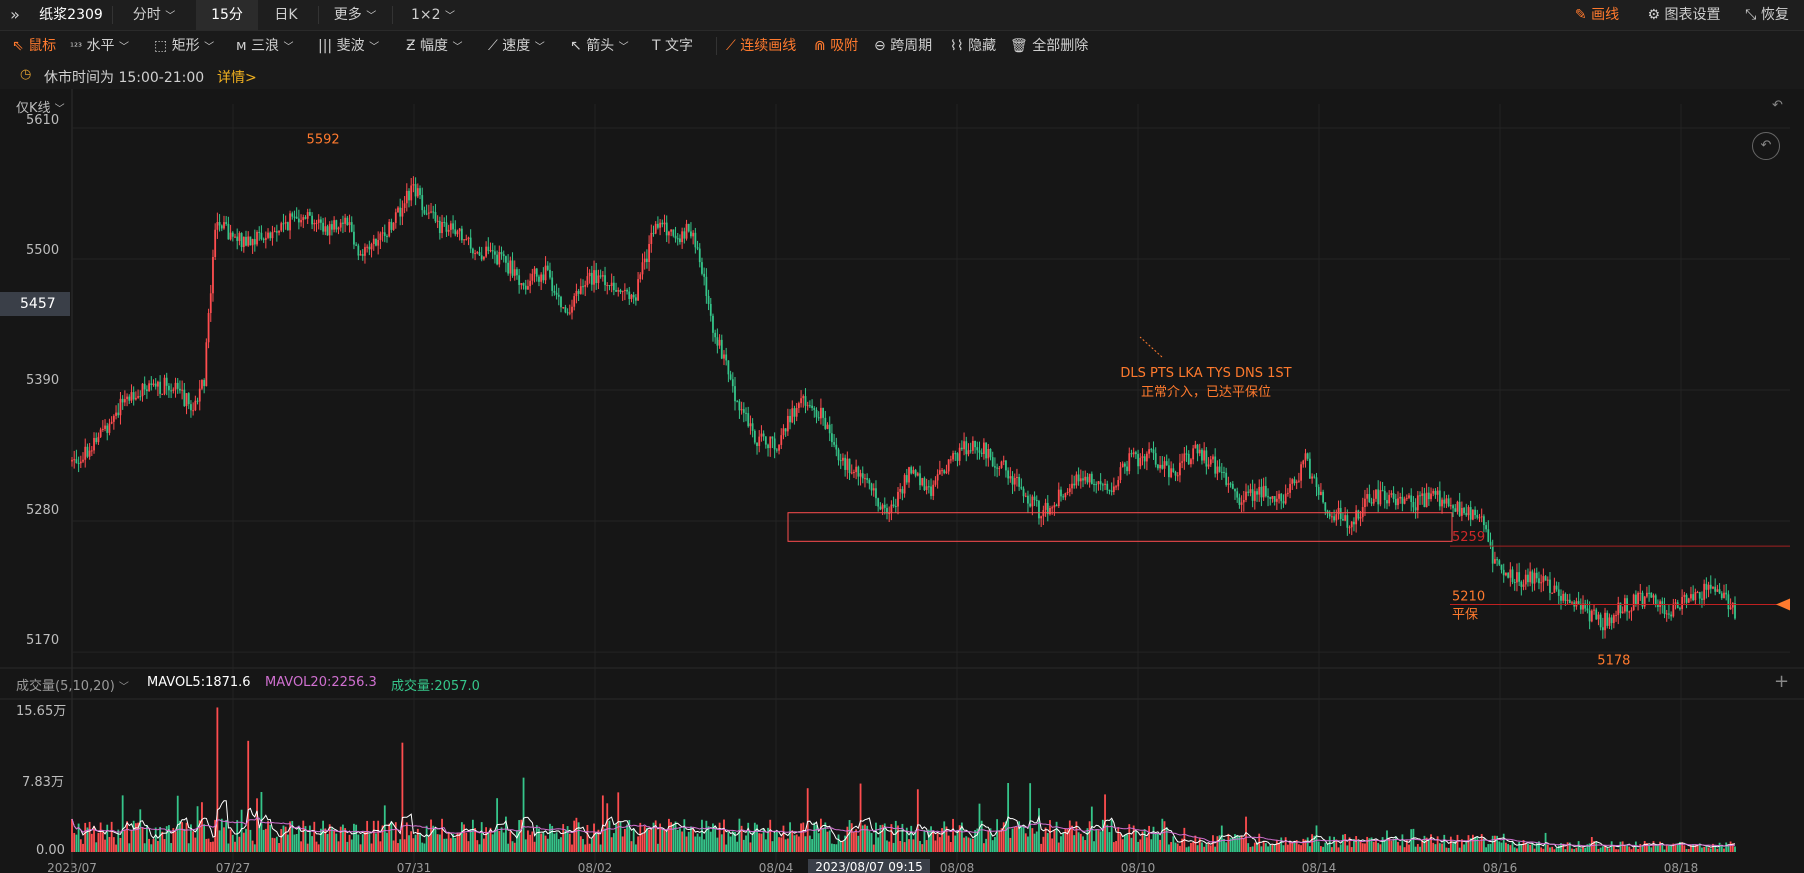  What do you see at coordinates (1597, 15) in the screenshot?
I see `draw-line-button: ✎ 画线` at bounding box center [1597, 15].